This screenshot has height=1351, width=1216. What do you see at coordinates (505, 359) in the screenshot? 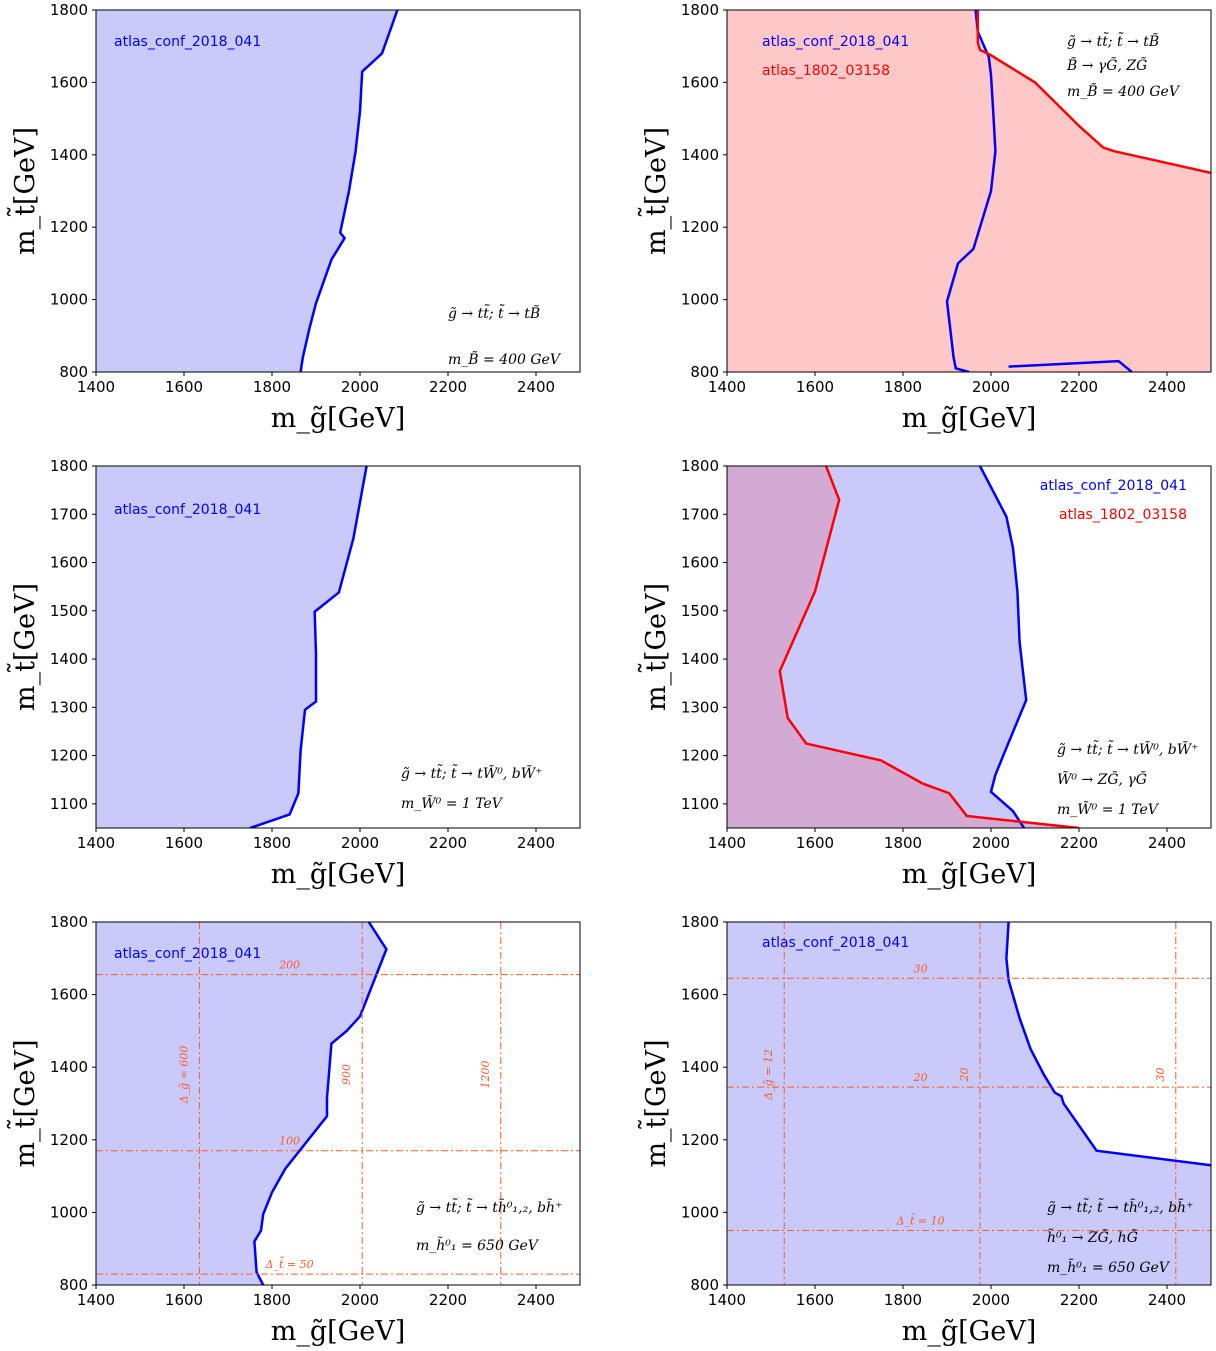
I see `annotation: m_B̃ = 400 GeV` at bounding box center [505, 359].